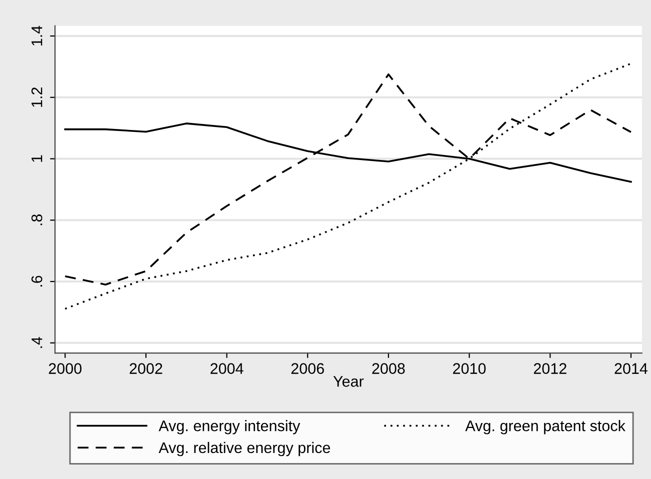 The image size is (651, 479). What do you see at coordinates (545, 427) in the screenshot?
I see `legend-label: Avg. green patent stock` at bounding box center [545, 427].